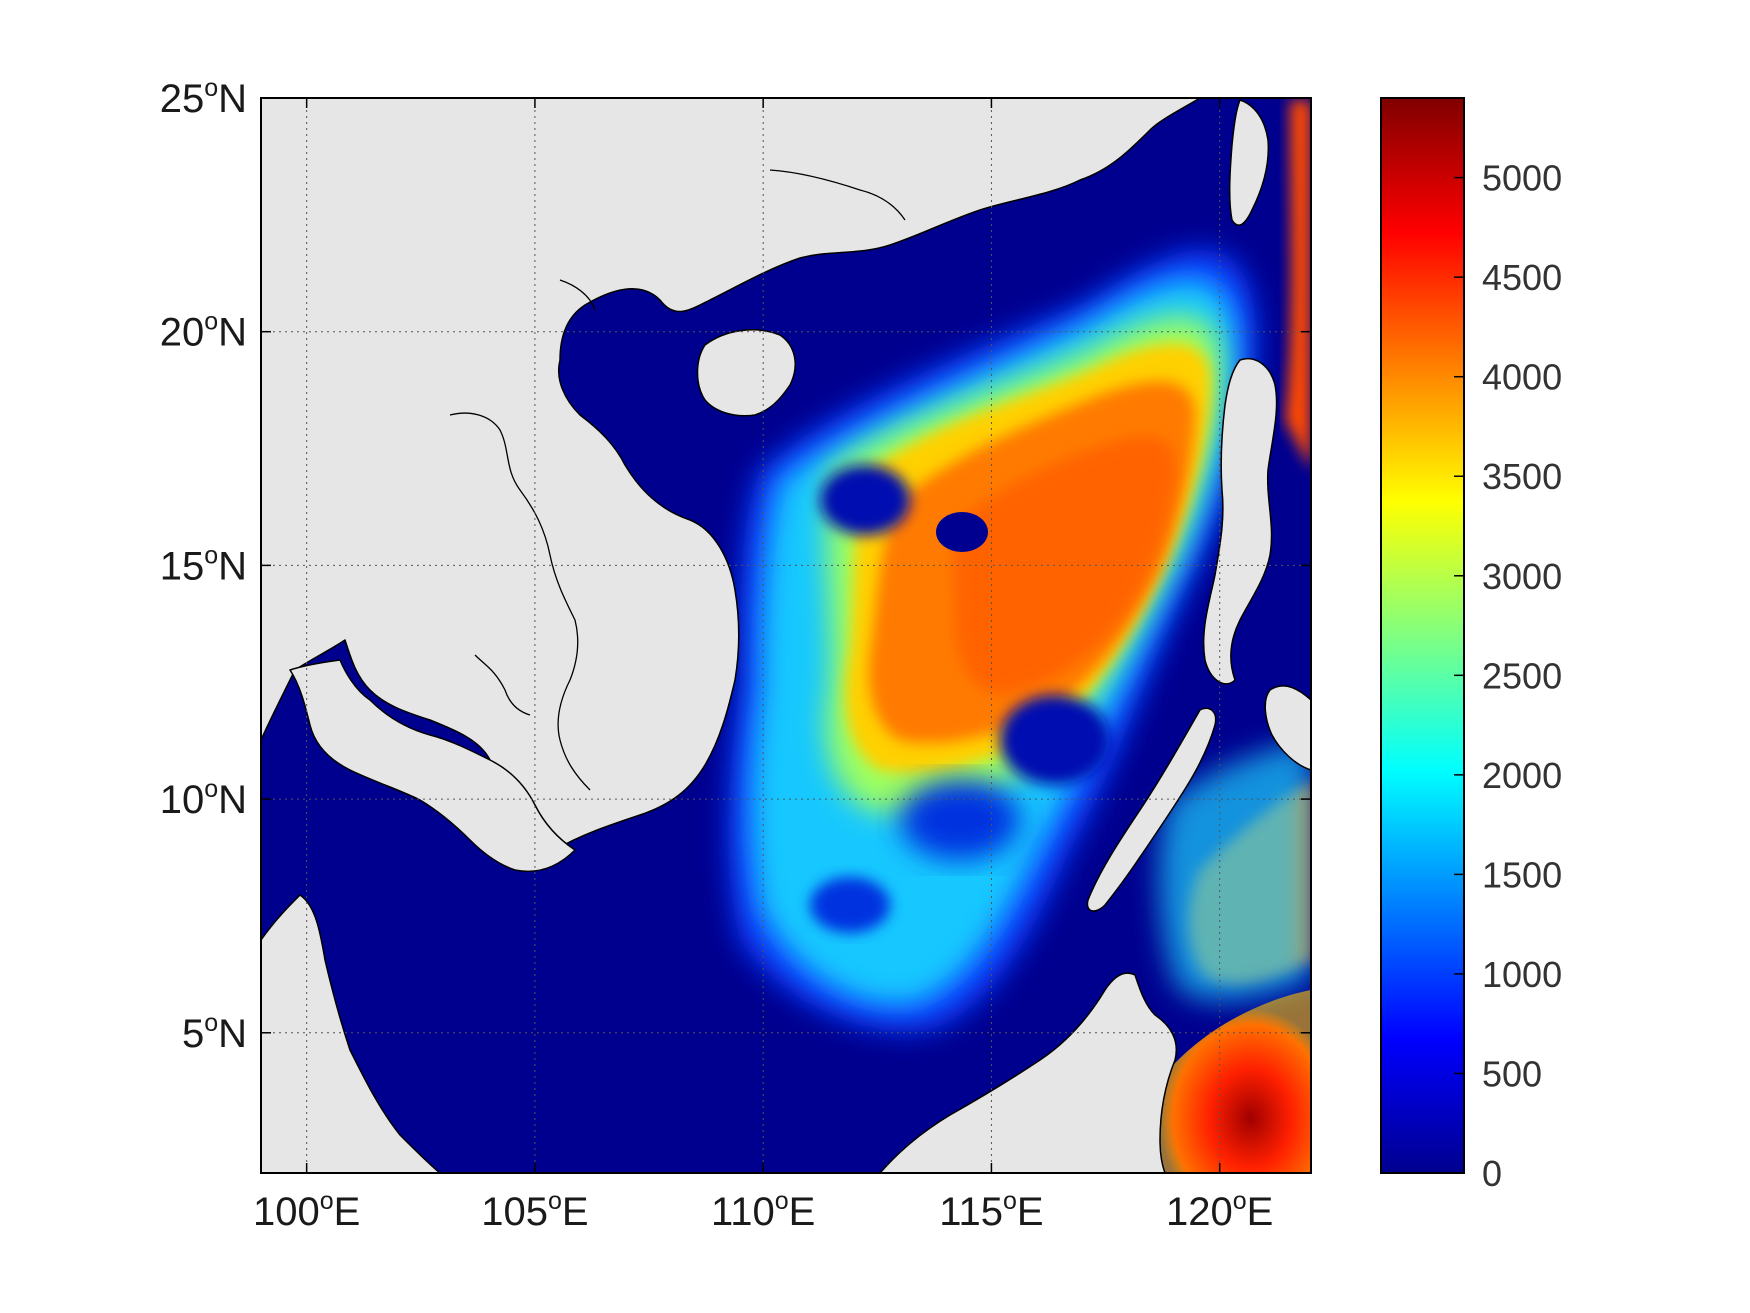 This screenshot has width=1750, height=1313. What do you see at coordinates (1199, 1212) in the screenshot?
I see `x-tick-number: 120` at bounding box center [1199, 1212].